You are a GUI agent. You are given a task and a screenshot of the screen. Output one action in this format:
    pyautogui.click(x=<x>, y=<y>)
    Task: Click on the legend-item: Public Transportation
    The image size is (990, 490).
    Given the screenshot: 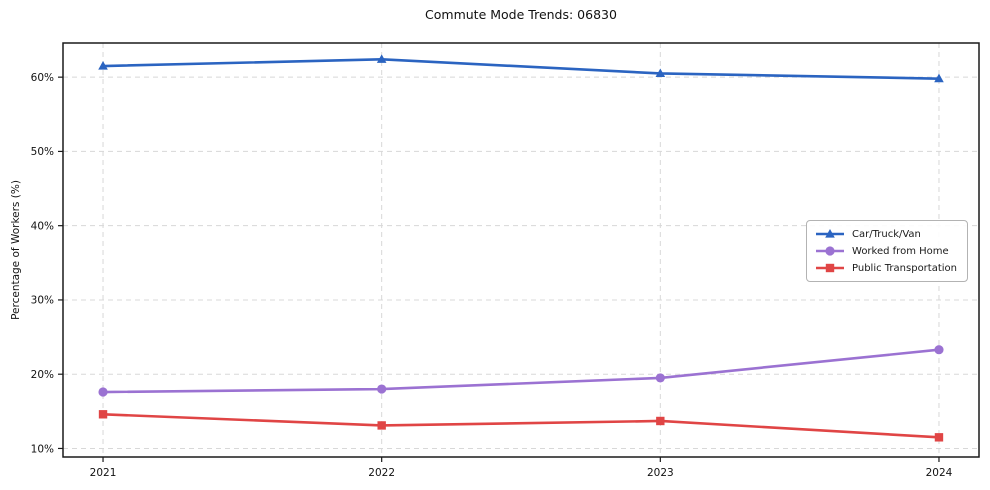 What is the action you would take?
    pyautogui.click(x=886, y=268)
    